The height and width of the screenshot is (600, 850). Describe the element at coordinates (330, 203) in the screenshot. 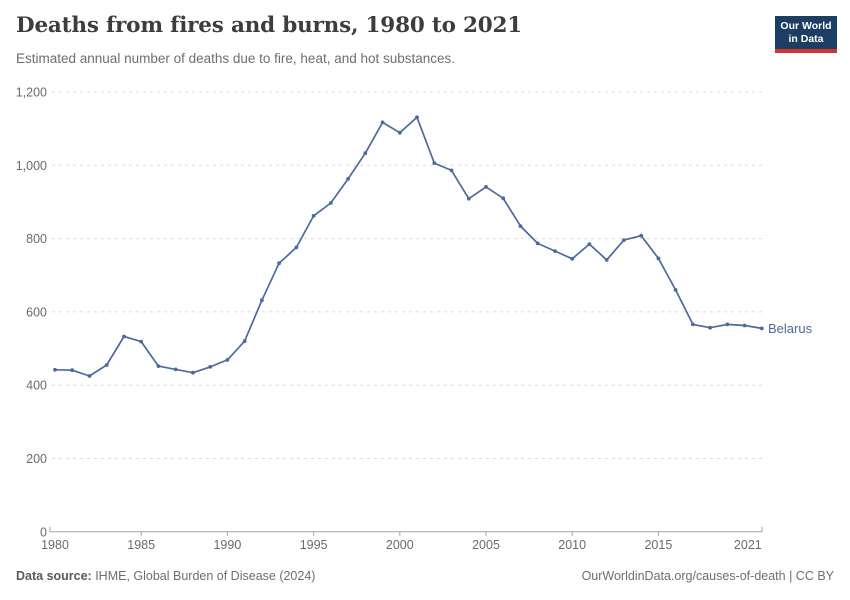

I see `data-point-1996` at that location.